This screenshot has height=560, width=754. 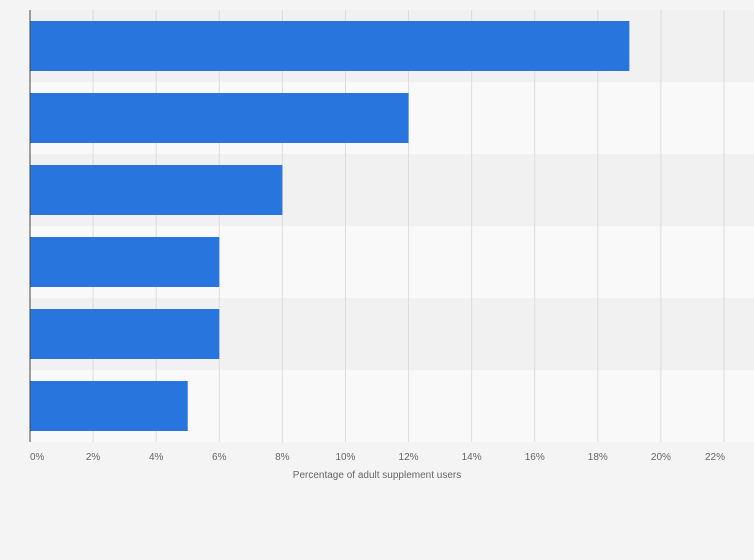 What do you see at coordinates (93, 457) in the screenshot?
I see `x-tick-label: 2%` at bounding box center [93, 457].